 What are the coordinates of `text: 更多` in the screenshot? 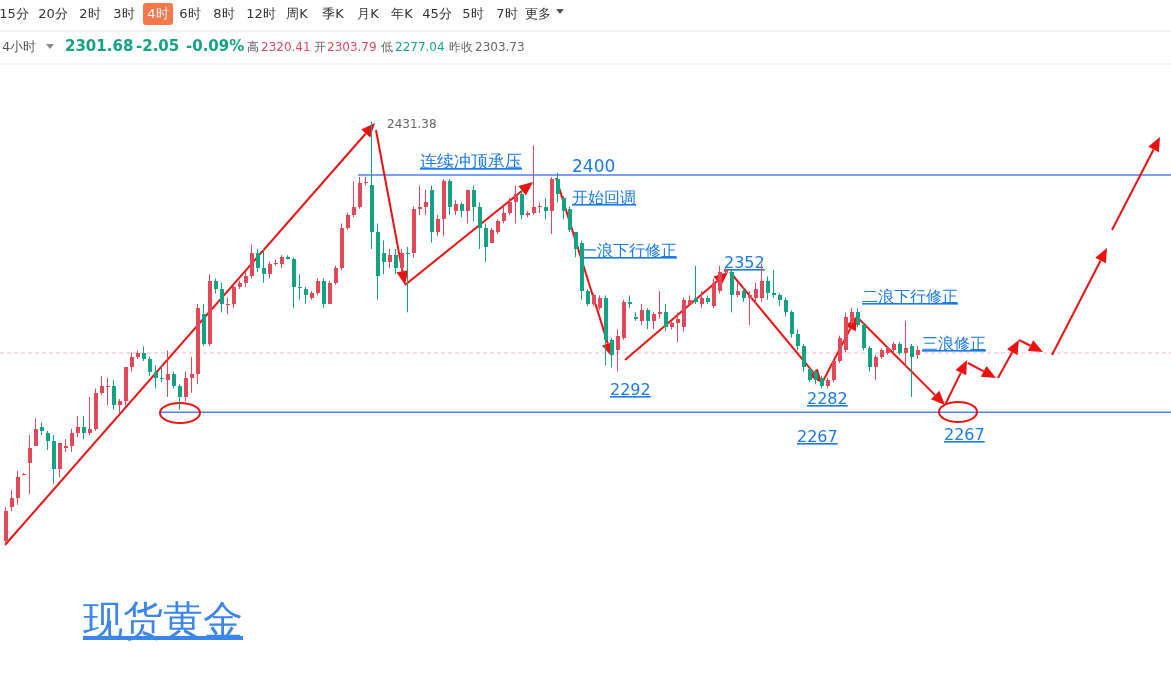 It's located at (538, 13).